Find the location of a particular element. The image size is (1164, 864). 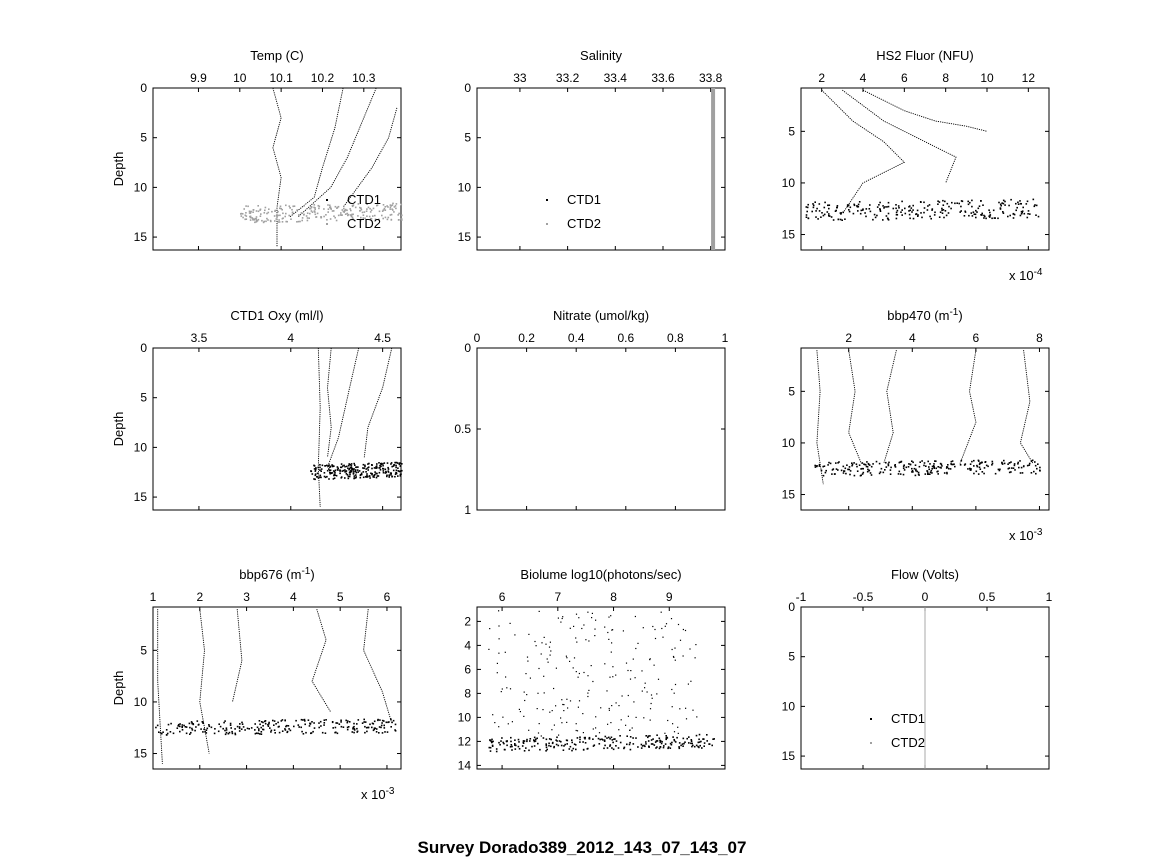

chart-title: HS2 Fluor (NFU) is located at coordinates (925, 55).